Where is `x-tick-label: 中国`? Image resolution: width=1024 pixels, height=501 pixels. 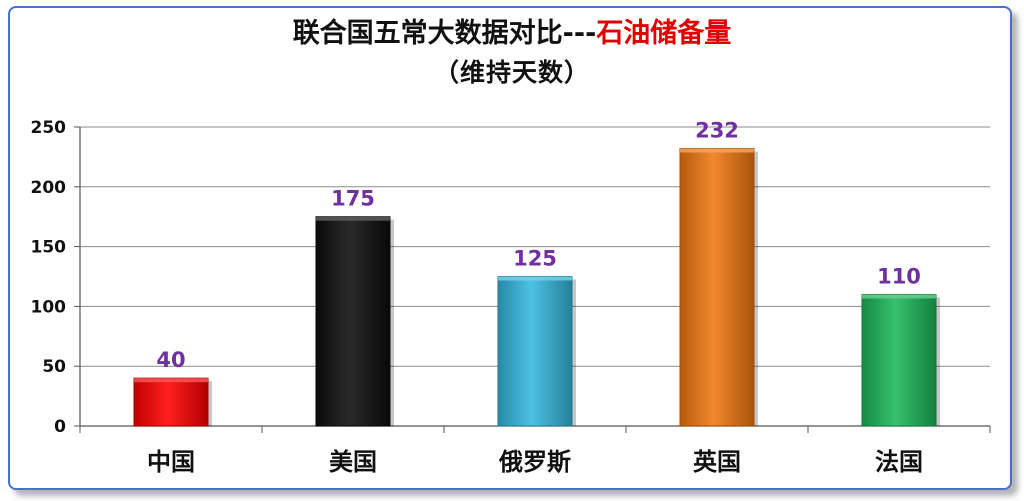 x-tick-label: 中国 is located at coordinates (171, 462).